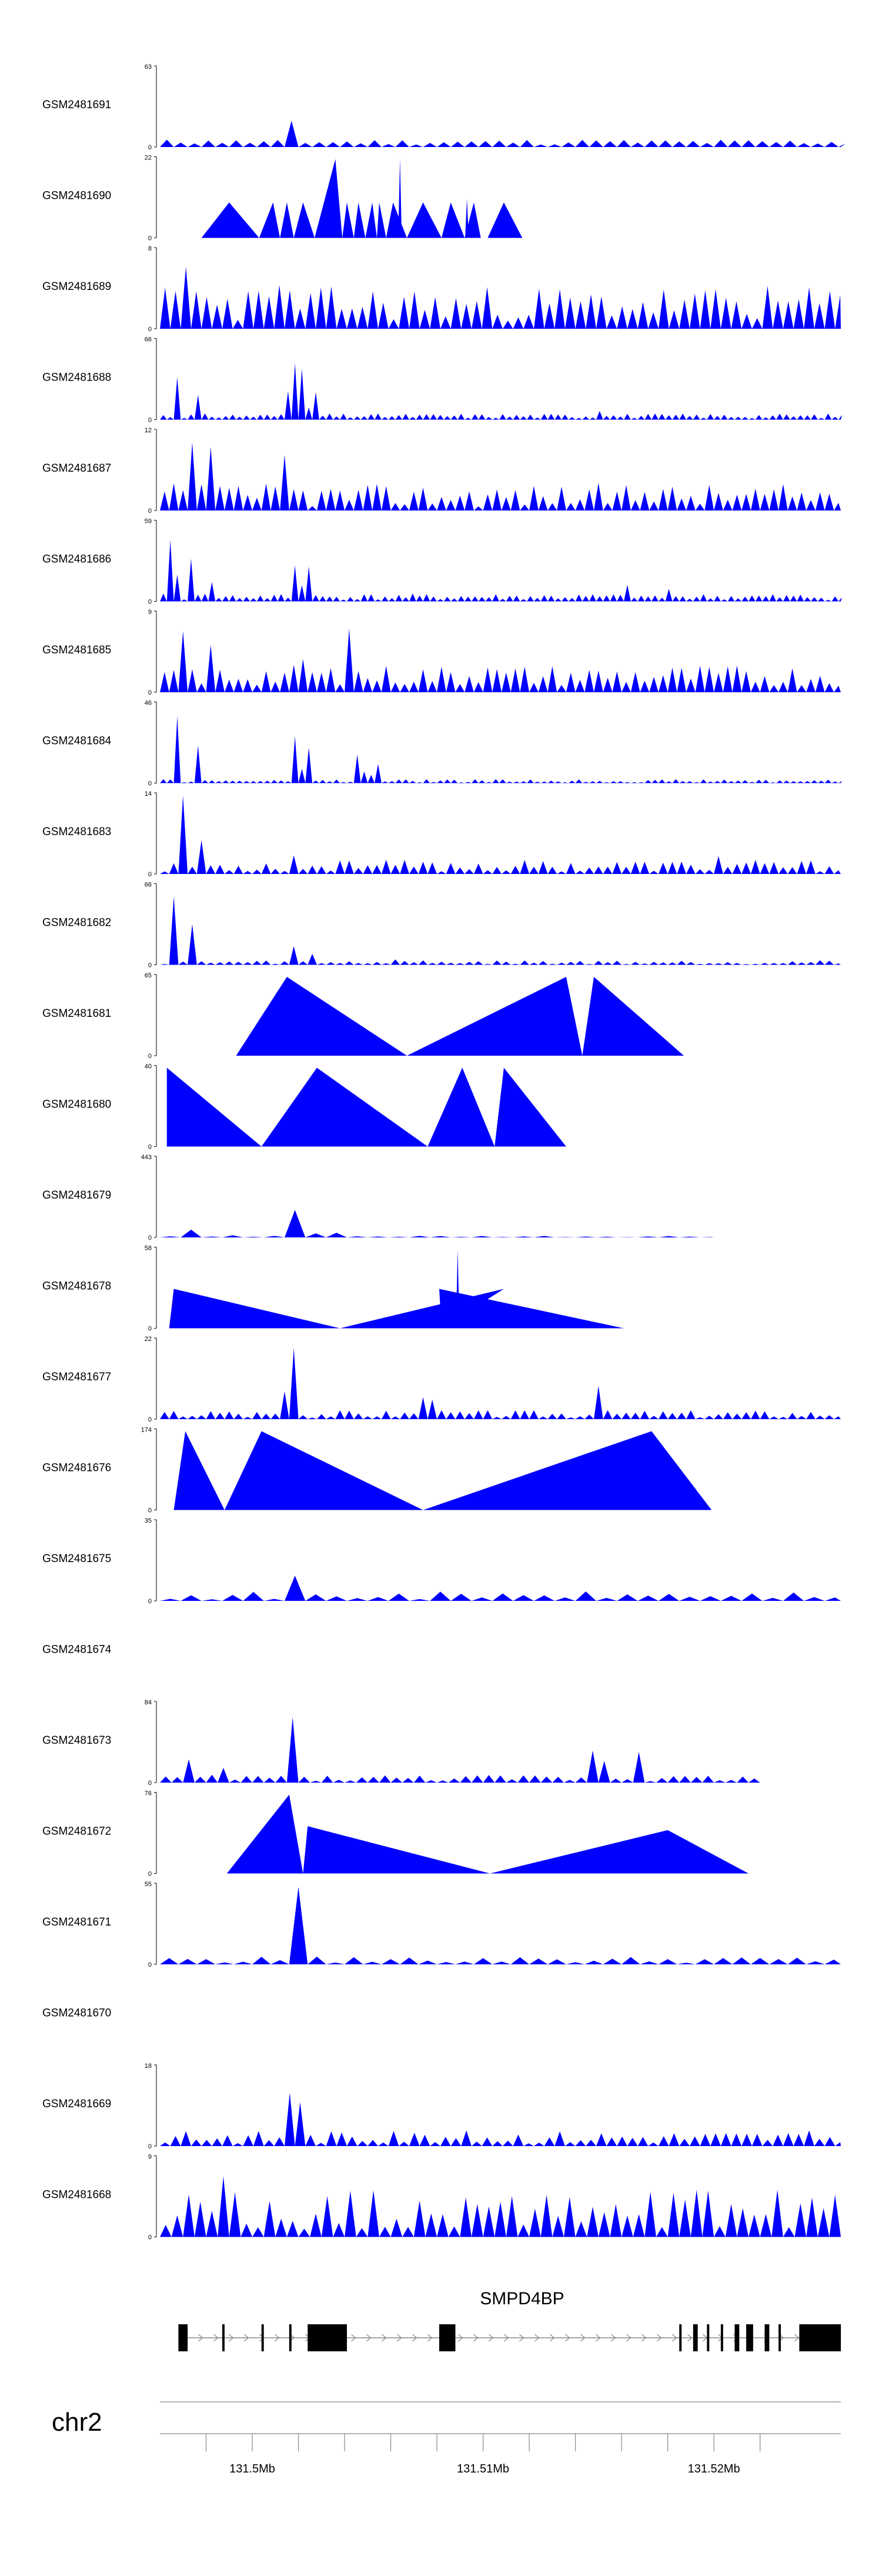 This screenshot has width=882, height=2576. What do you see at coordinates (522, 2298) in the screenshot?
I see `gene-name-label: SMPD4BP` at bounding box center [522, 2298].